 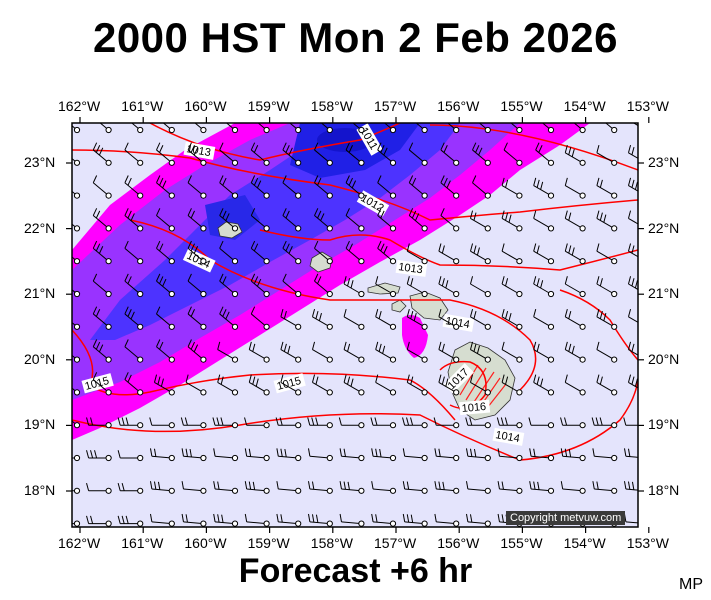 I want to click on lon-label: 157°W, so click(x=395, y=543).